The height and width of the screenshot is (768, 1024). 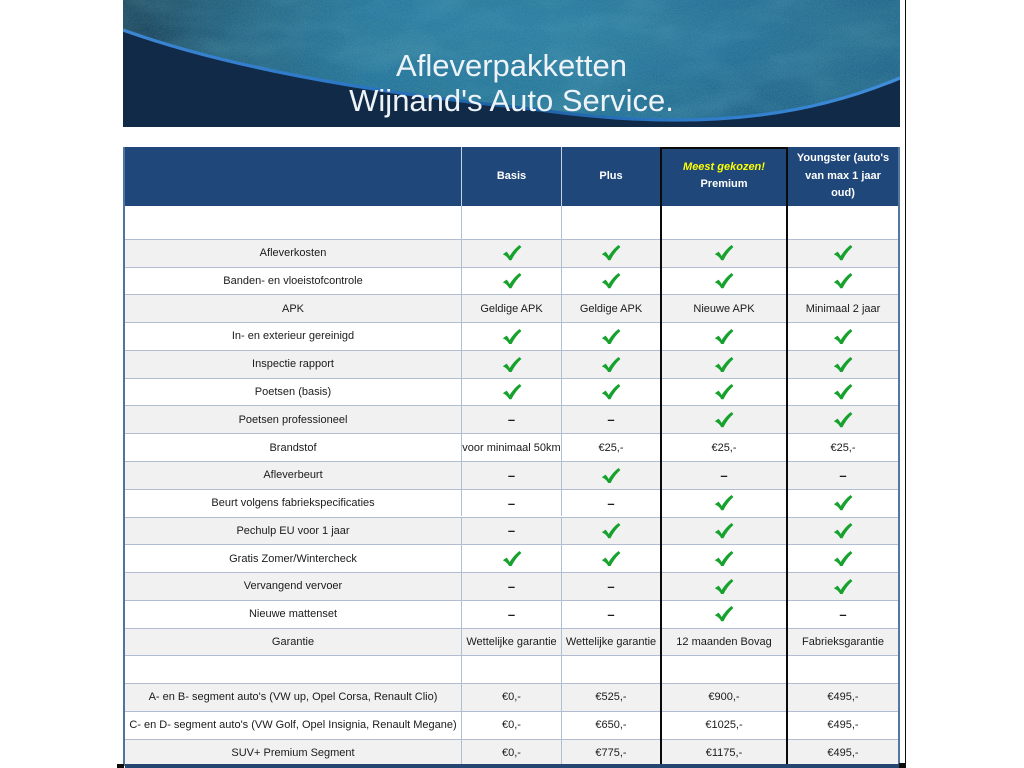 What do you see at coordinates (293, 281) in the screenshot?
I see `row-label: Banden- en vloeistofcontrole` at bounding box center [293, 281].